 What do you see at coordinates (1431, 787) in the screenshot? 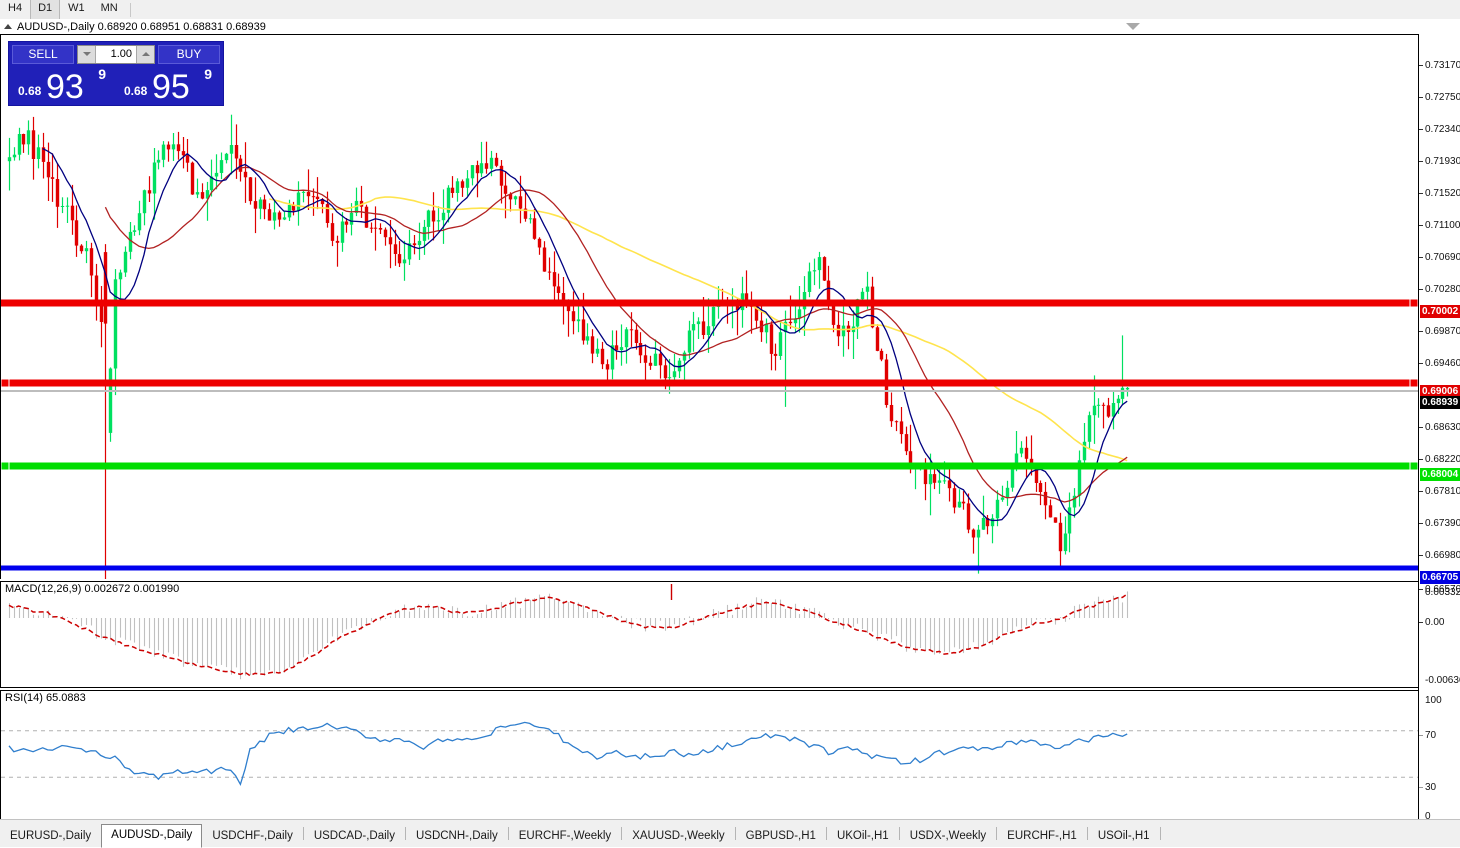
I see `rsi-tick-label: 30` at bounding box center [1431, 787].